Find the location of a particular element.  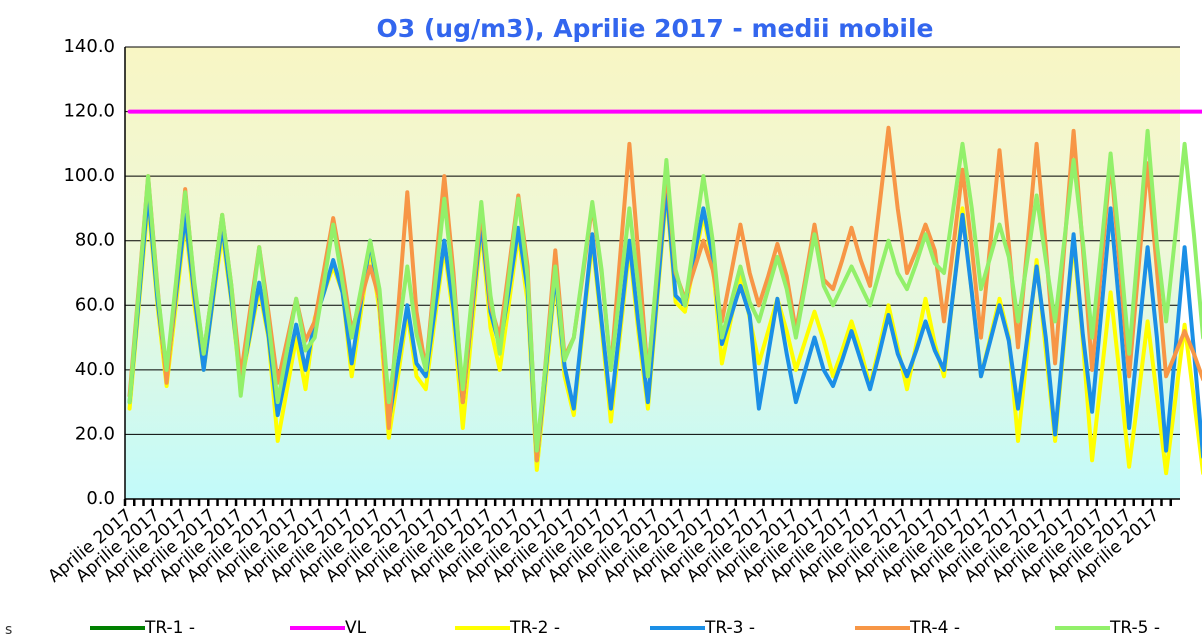

y-tick-label: 80.0 is located at coordinates (95, 240).